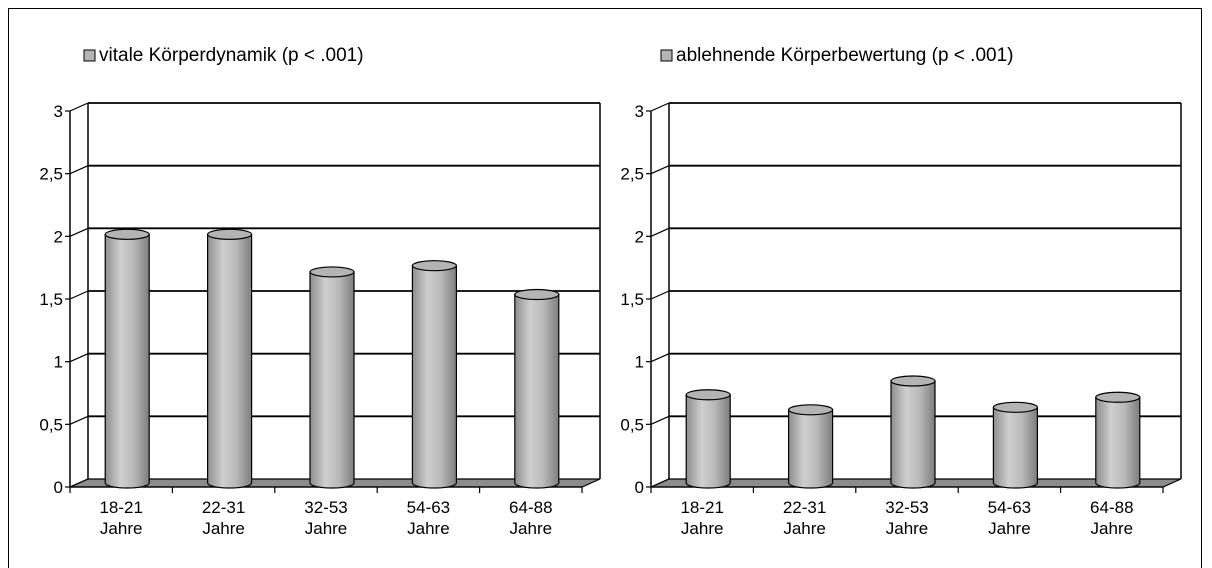  I want to click on legend: vitale Körperdynamik (p < .001), so click(223, 55).